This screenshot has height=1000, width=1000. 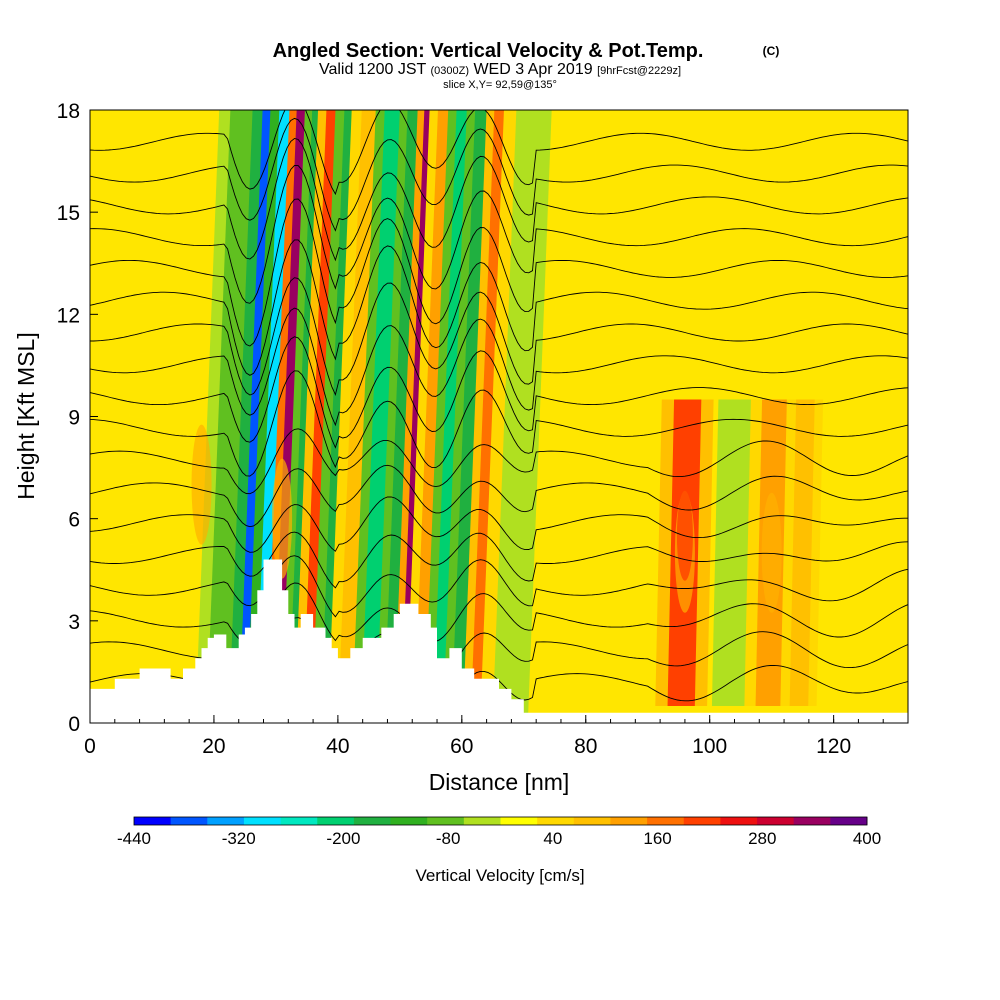 I want to click on colorbar-frame, so click(x=500, y=821).